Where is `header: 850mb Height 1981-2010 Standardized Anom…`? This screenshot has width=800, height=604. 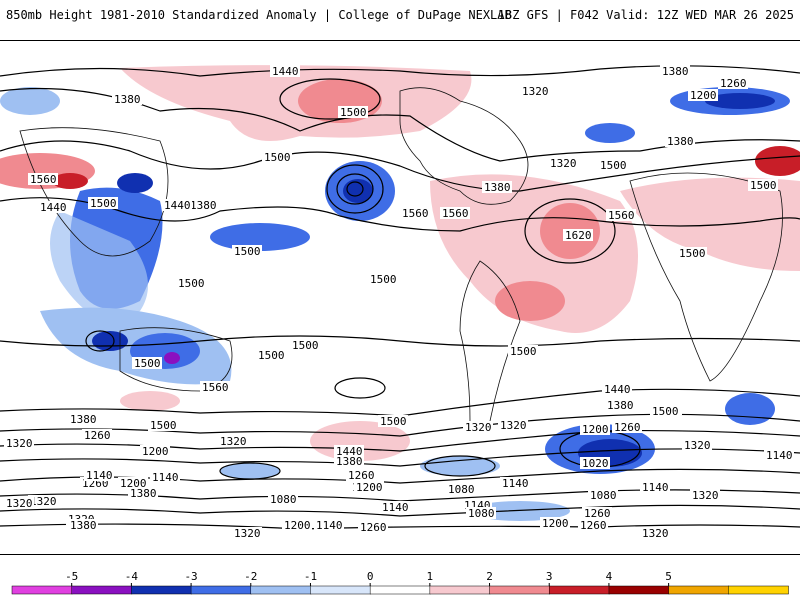 header: 850mb Height 1981-2010 Standardized Anom… is located at coordinates (400, 20).